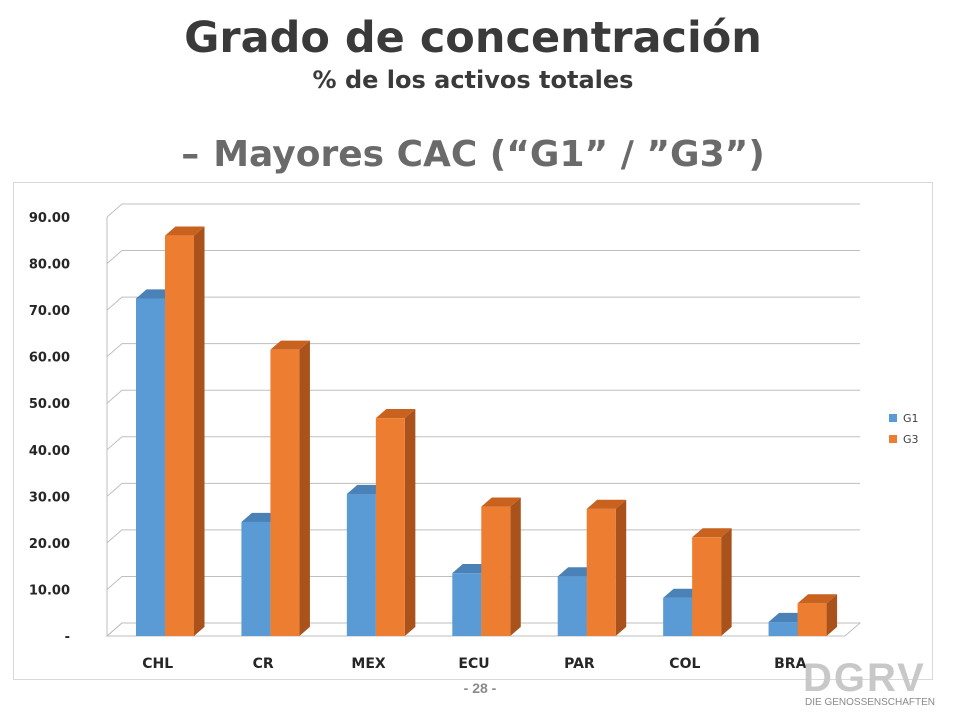  I want to click on legend-label: G1, so click(911, 418).